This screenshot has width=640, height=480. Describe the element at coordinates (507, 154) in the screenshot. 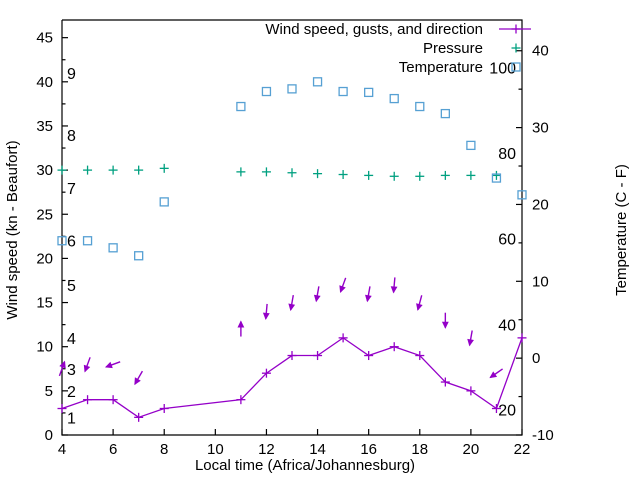

I see `fahrenheit-label: 80` at that location.